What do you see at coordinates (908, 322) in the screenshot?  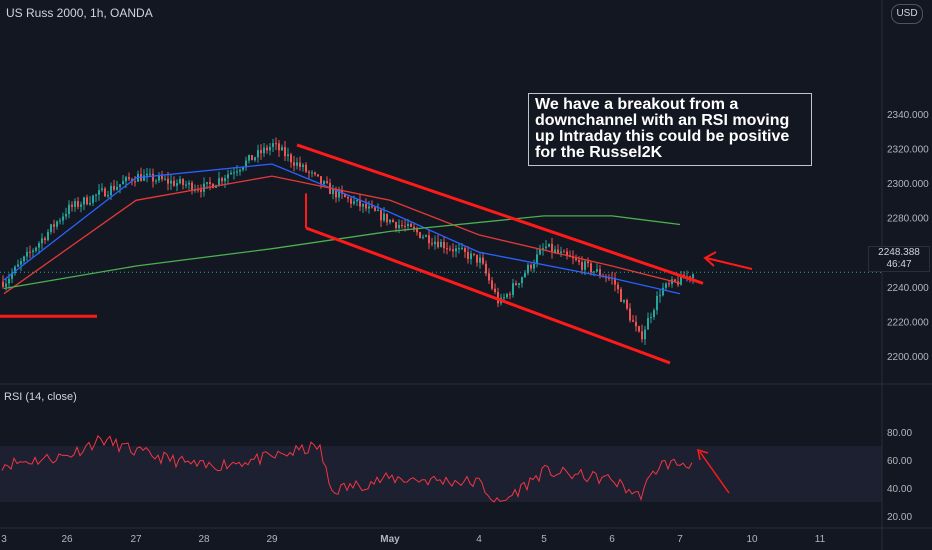 I see `price-tick-label: 2220.000` at bounding box center [908, 322].